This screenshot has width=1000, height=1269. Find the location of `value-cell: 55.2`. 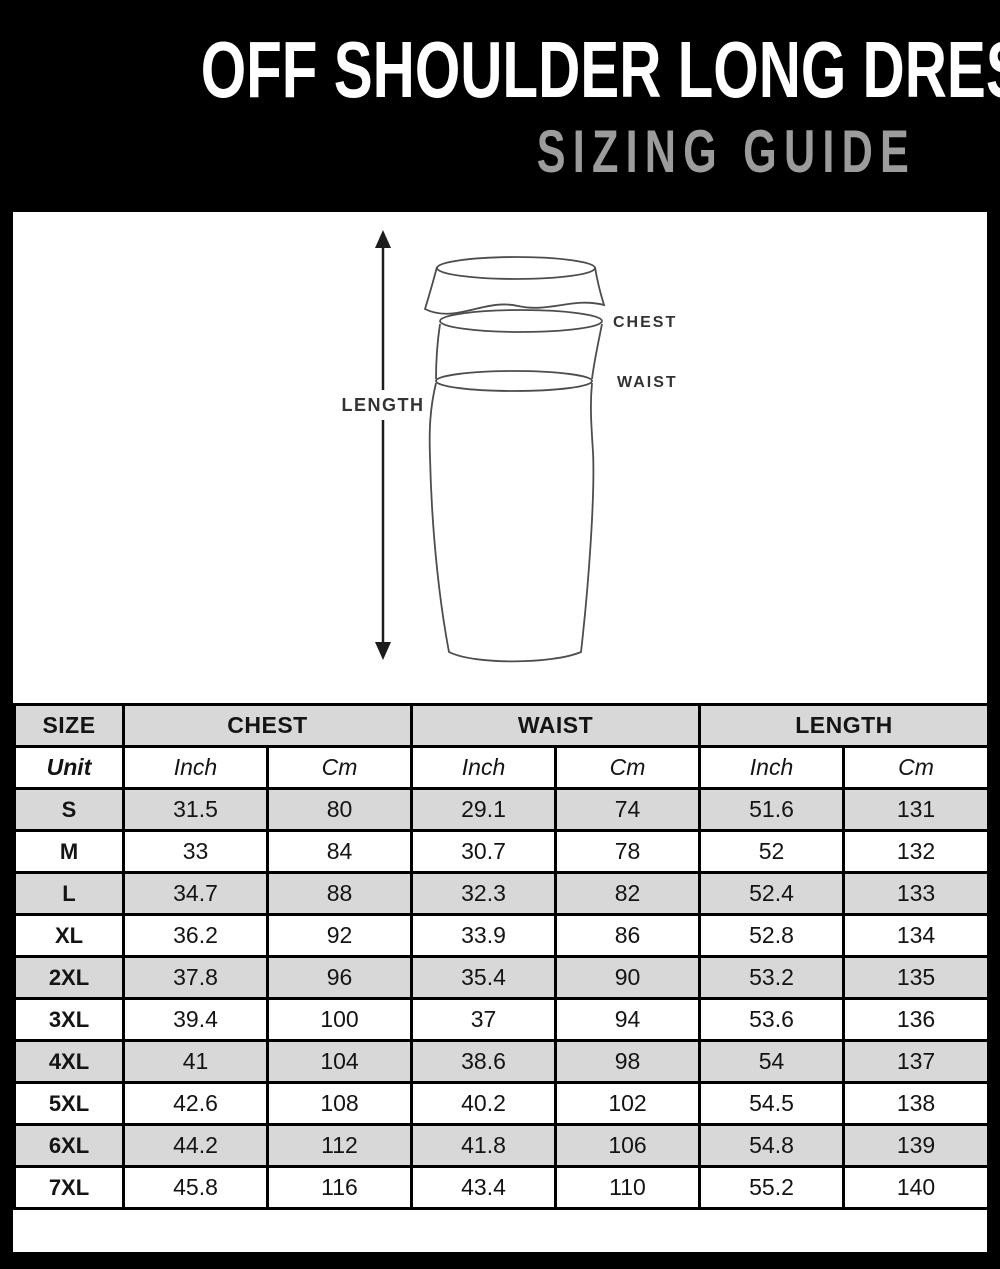

value-cell: 55.2 is located at coordinates (772, 1187).